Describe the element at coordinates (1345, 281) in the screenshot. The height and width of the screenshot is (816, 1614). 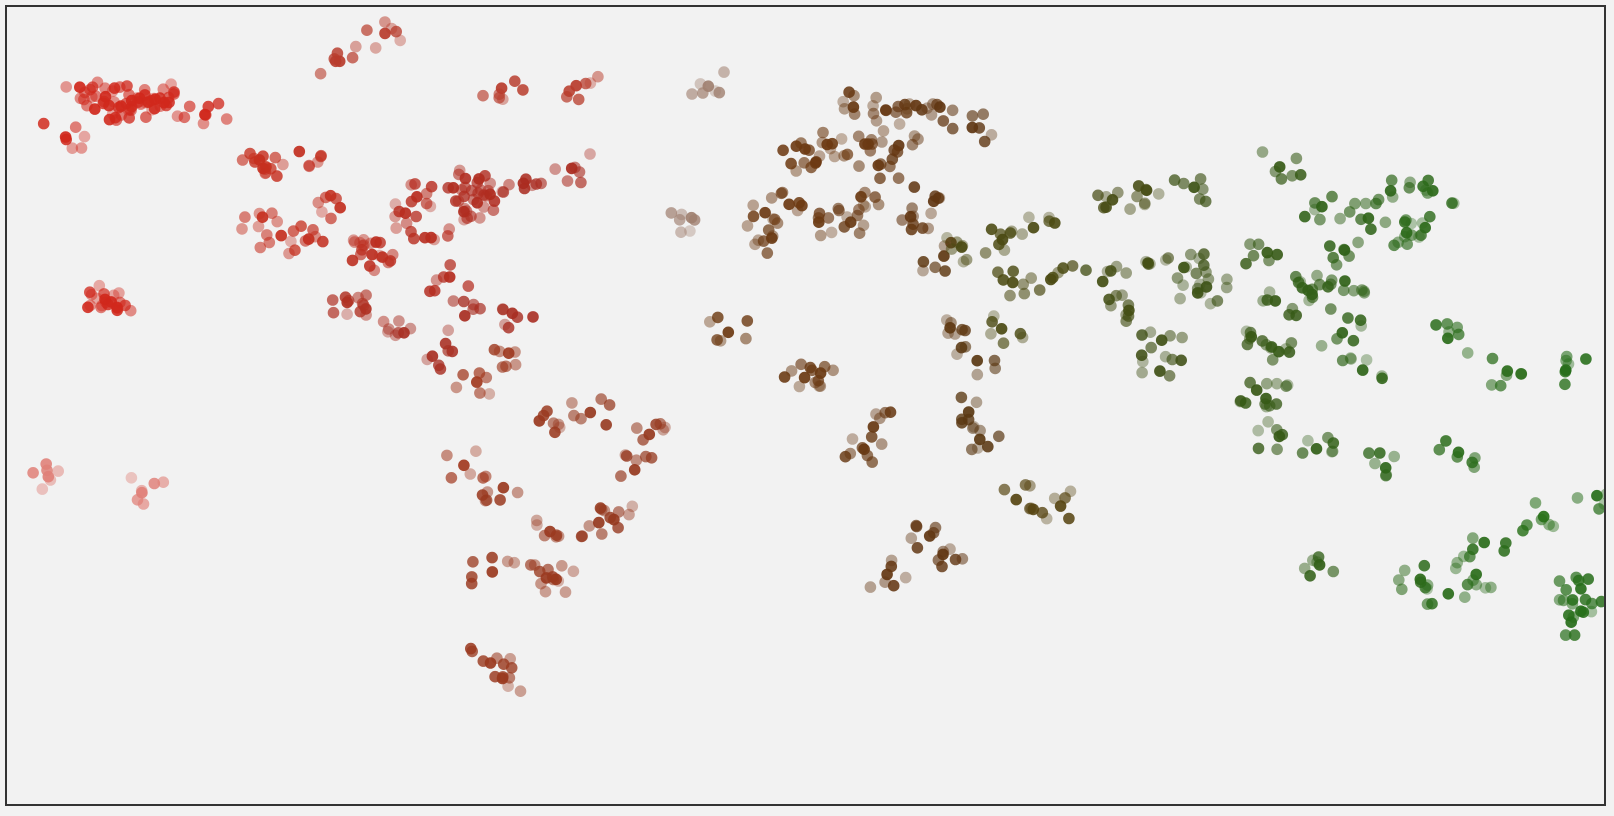
I see `map-point-east_asia` at that location.